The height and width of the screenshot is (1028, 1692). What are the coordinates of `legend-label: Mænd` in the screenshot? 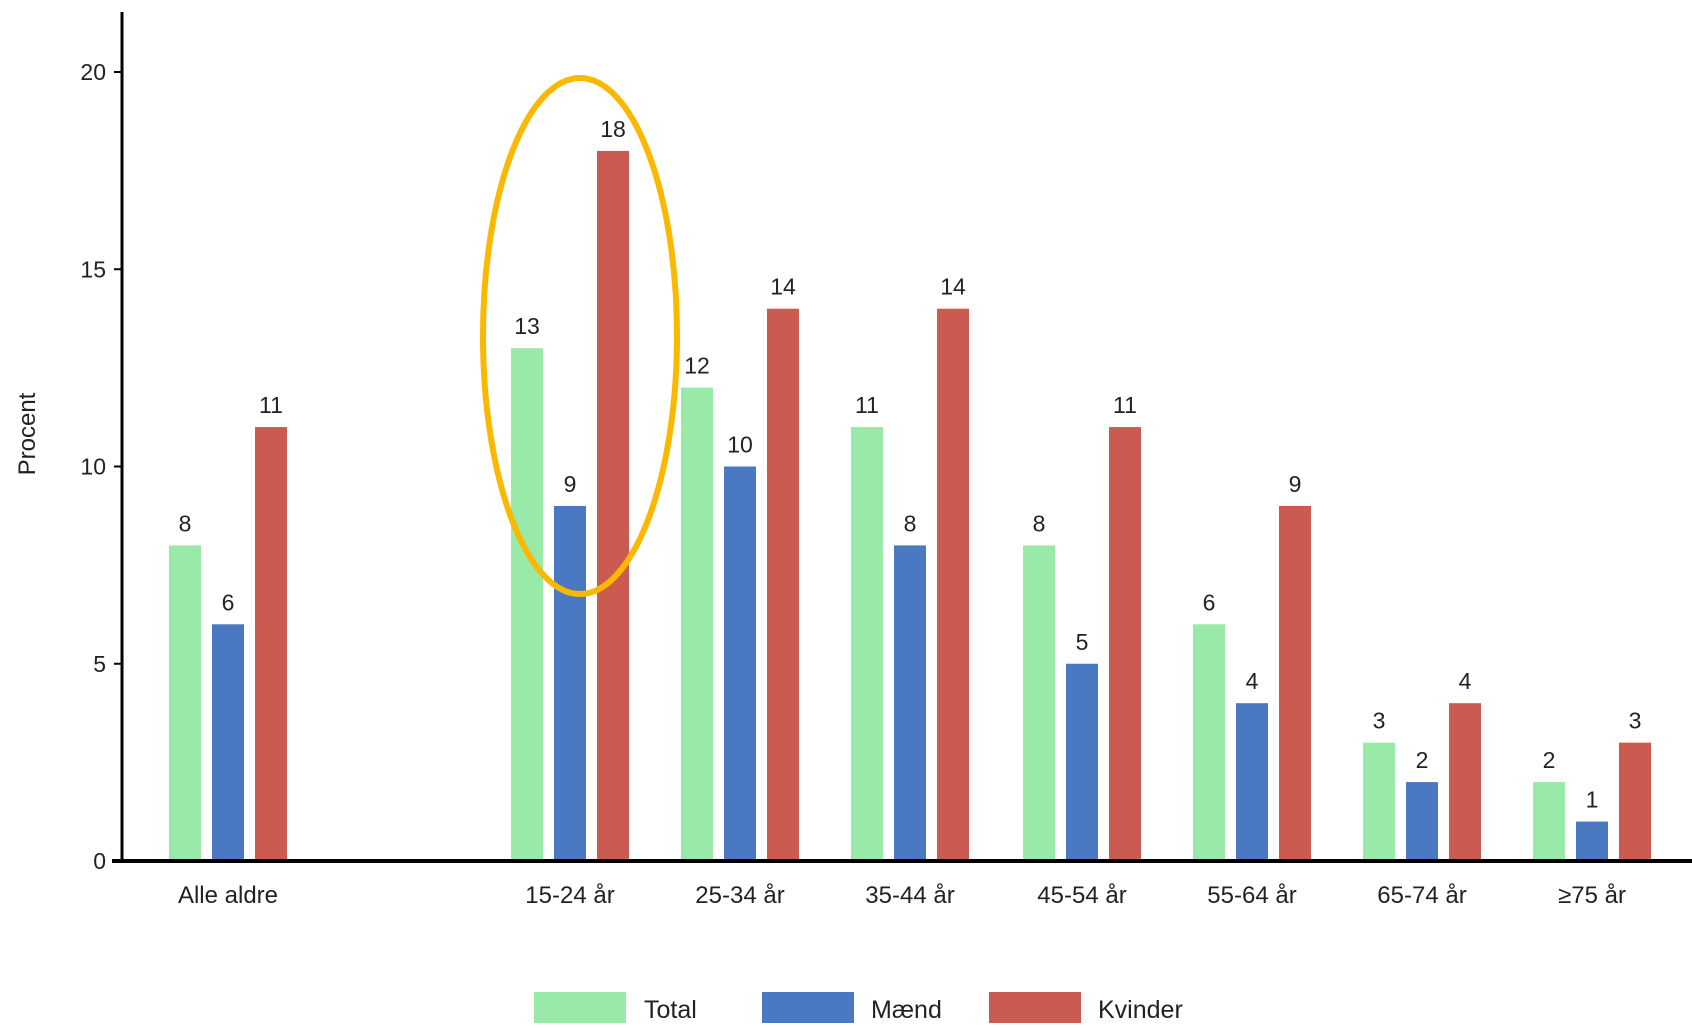 It's located at (906, 1009).